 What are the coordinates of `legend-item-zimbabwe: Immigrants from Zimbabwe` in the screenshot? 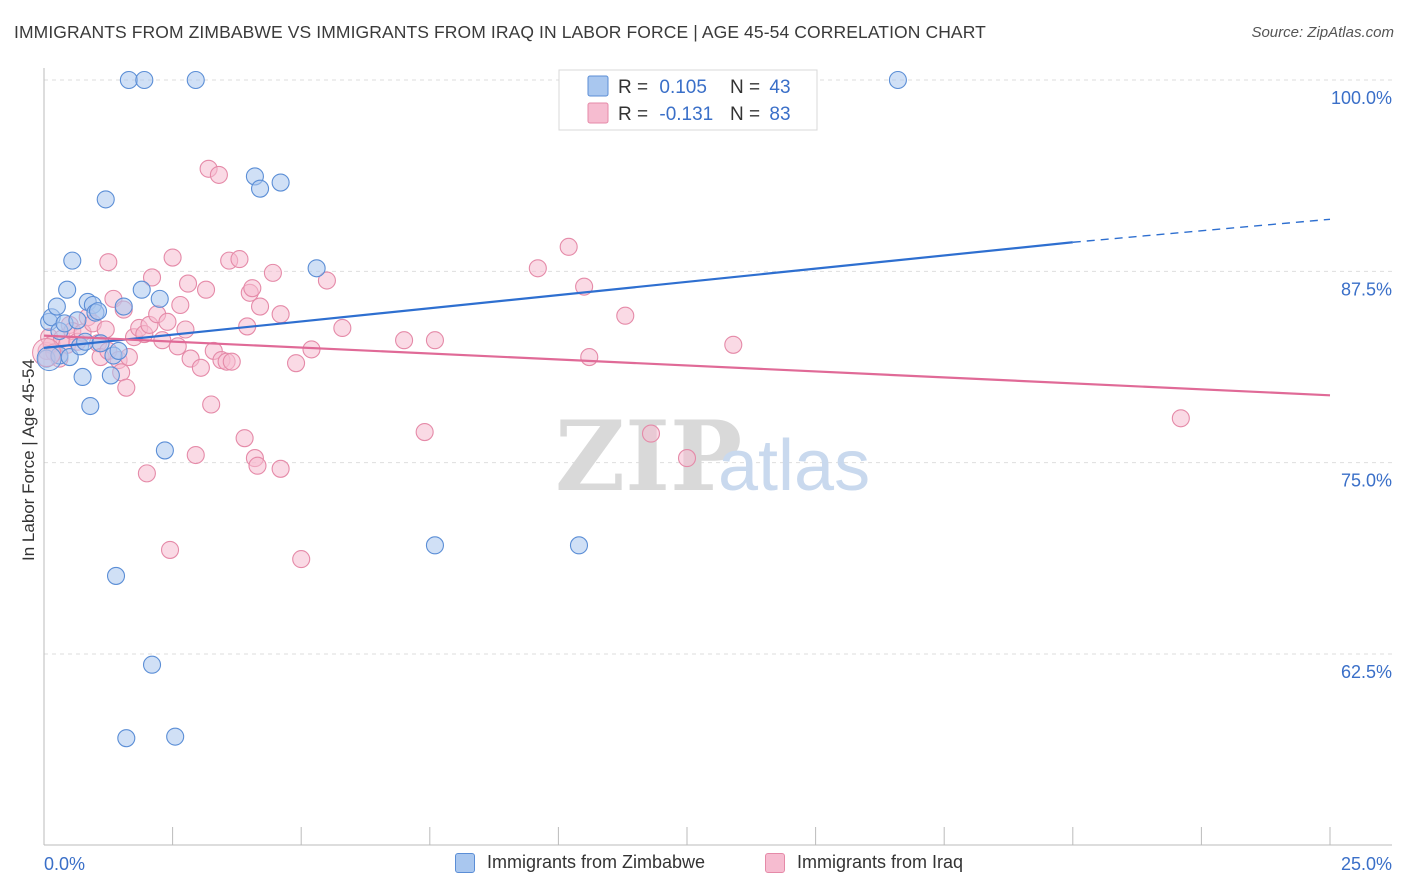 It's located at (580, 862).